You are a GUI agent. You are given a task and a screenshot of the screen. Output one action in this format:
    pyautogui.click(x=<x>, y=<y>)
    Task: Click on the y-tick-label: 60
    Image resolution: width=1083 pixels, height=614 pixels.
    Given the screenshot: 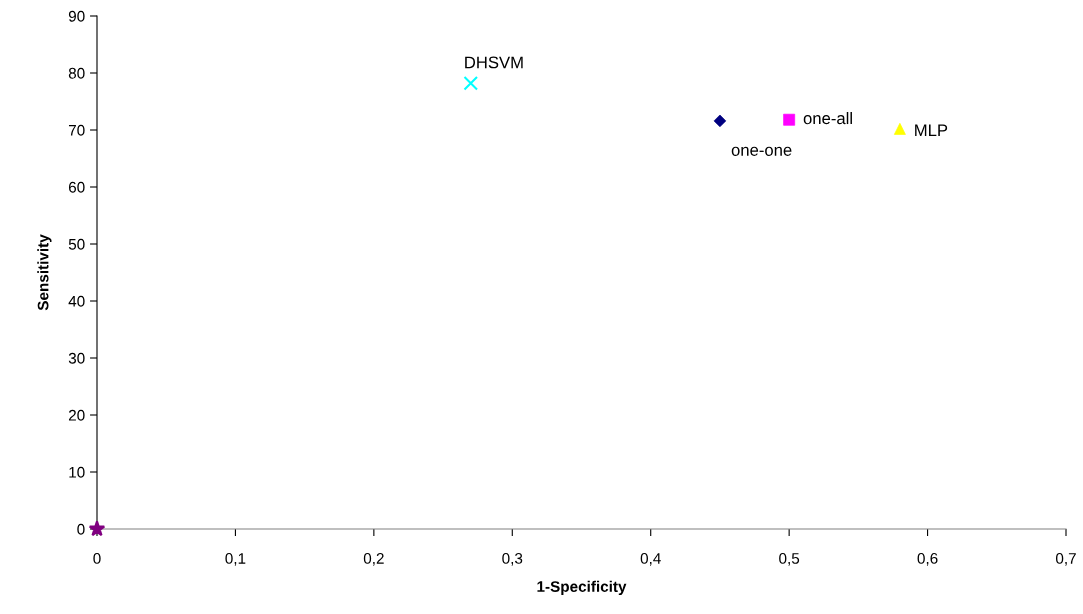 What is the action you would take?
    pyautogui.click(x=76, y=187)
    